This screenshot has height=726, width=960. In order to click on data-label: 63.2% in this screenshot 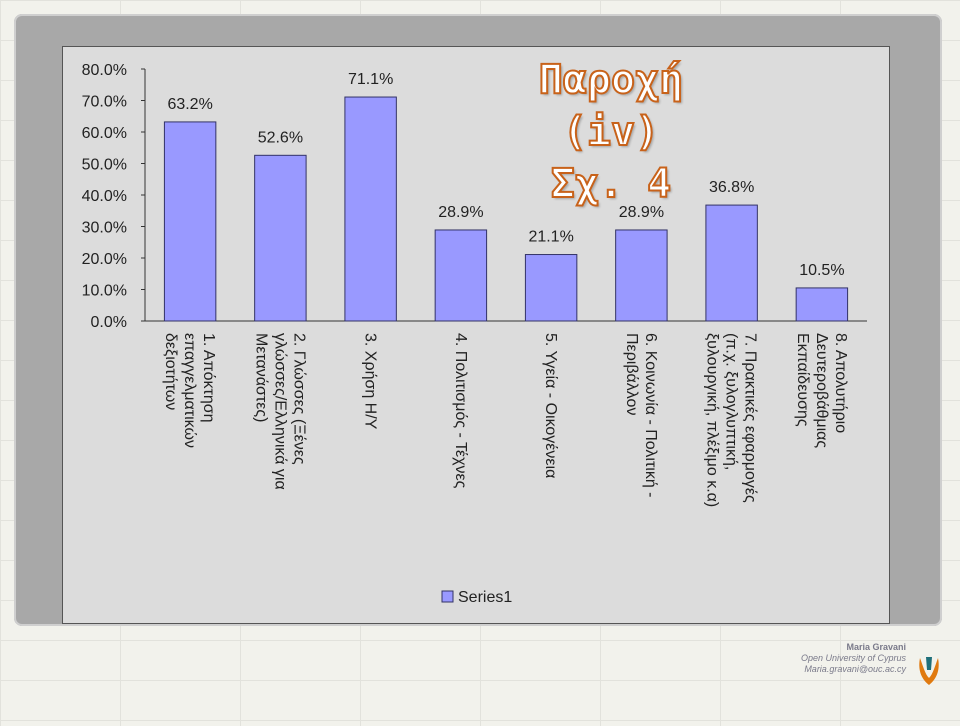, I will do `click(189, 104)`.